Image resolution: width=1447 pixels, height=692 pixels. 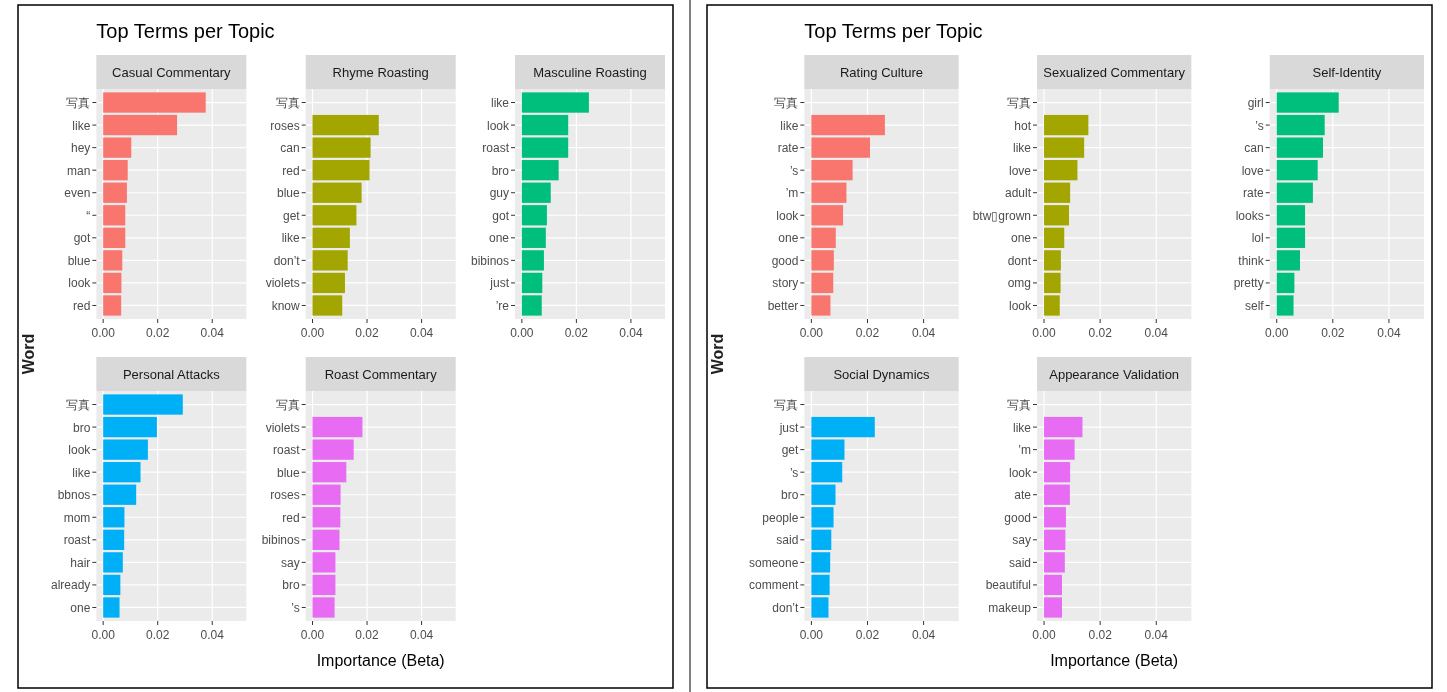 What do you see at coordinates (1114, 72) in the screenshot?
I see `chart-title: Sexualized Commentary` at bounding box center [1114, 72].